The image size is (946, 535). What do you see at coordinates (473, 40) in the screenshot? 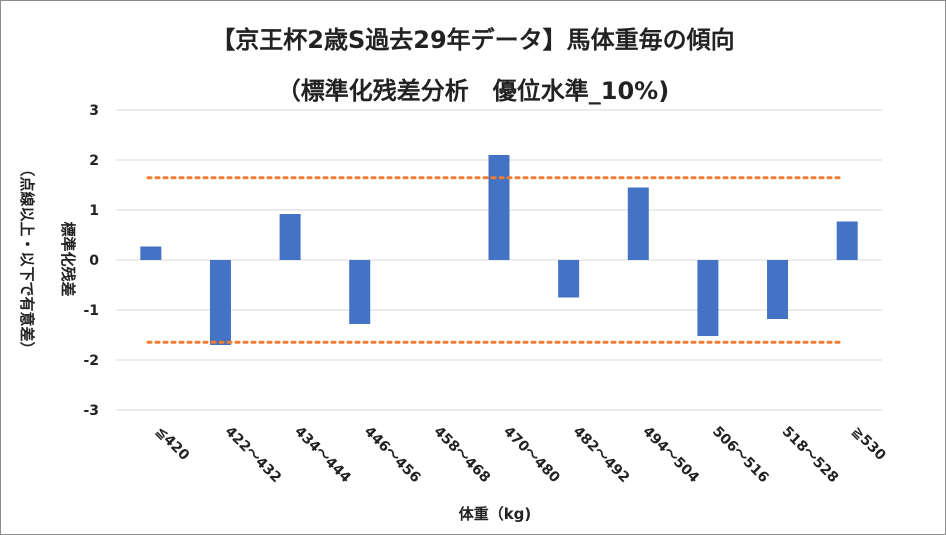
I see `chart-title: 【京王杯2歳S過去29年データ】馬体重毎の傾向` at bounding box center [473, 40].